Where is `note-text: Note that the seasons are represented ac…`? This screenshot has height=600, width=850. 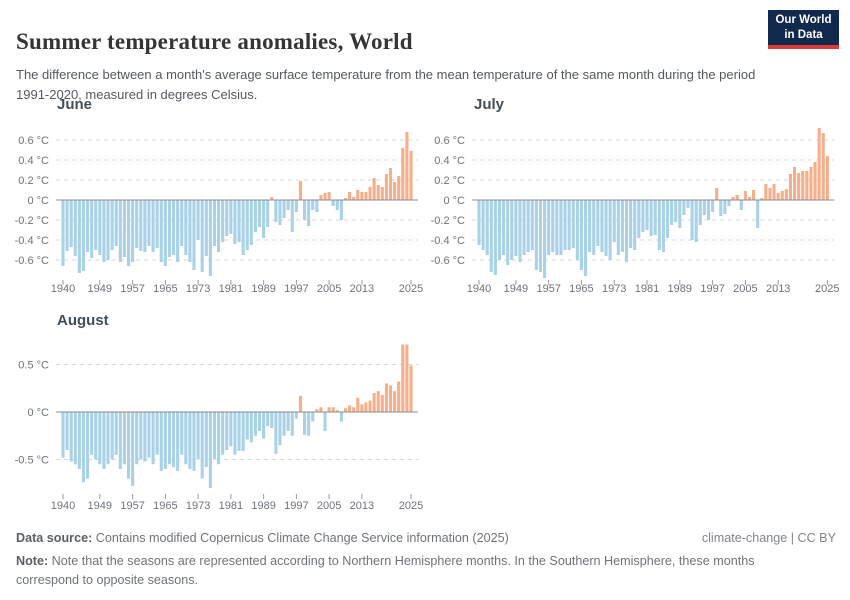 note-text: Note that the seasons are represented ac… is located at coordinates (385, 570).